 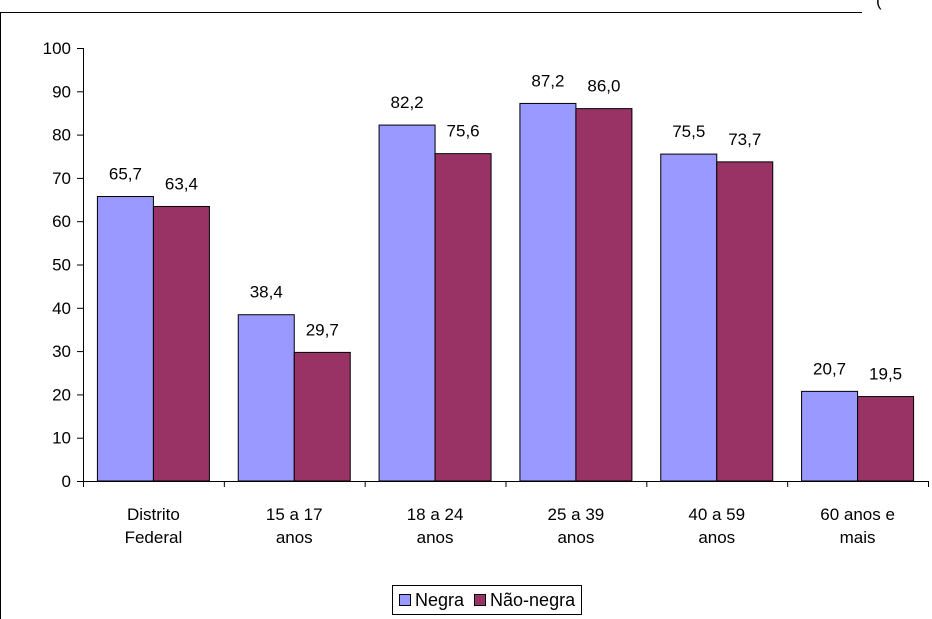 I want to click on legend: Negra Não-negra, so click(x=487, y=600).